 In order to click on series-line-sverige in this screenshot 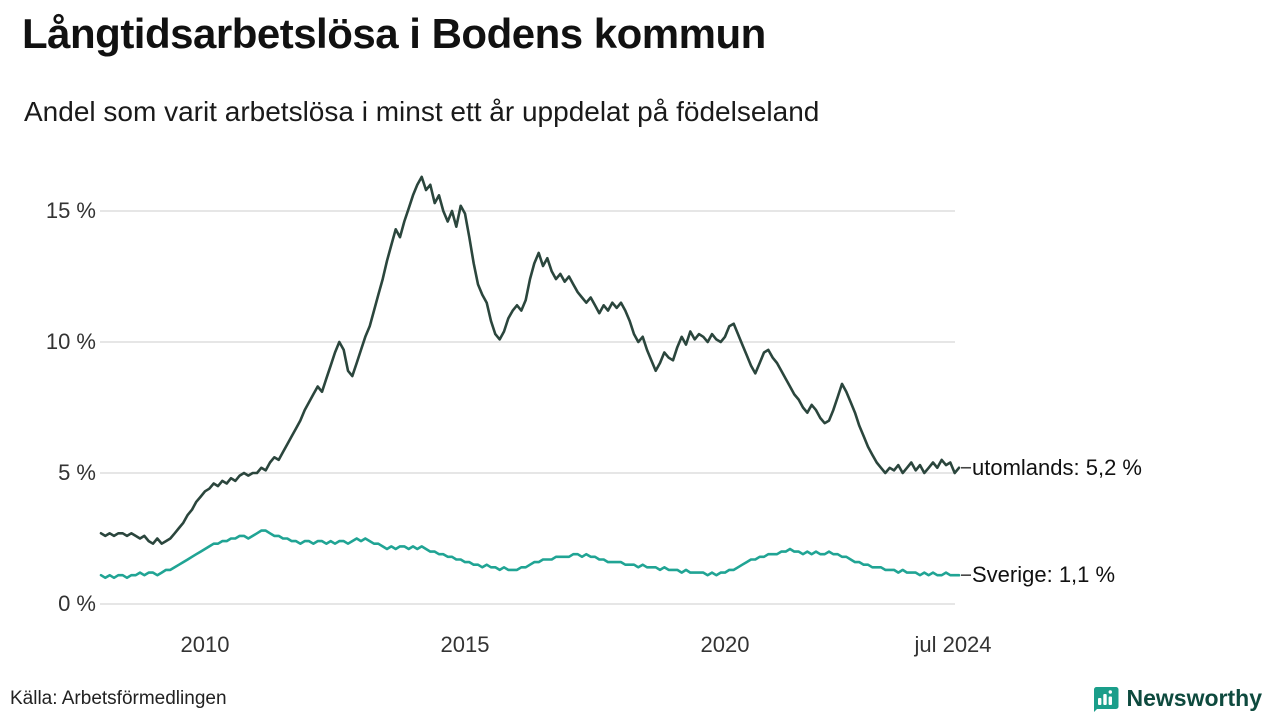, I will do `click(530, 554)`.